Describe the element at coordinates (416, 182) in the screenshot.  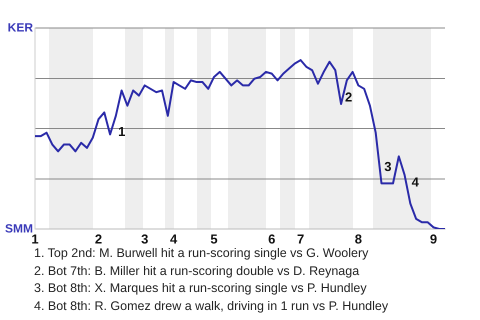
I see `annotation: 4` at that location.